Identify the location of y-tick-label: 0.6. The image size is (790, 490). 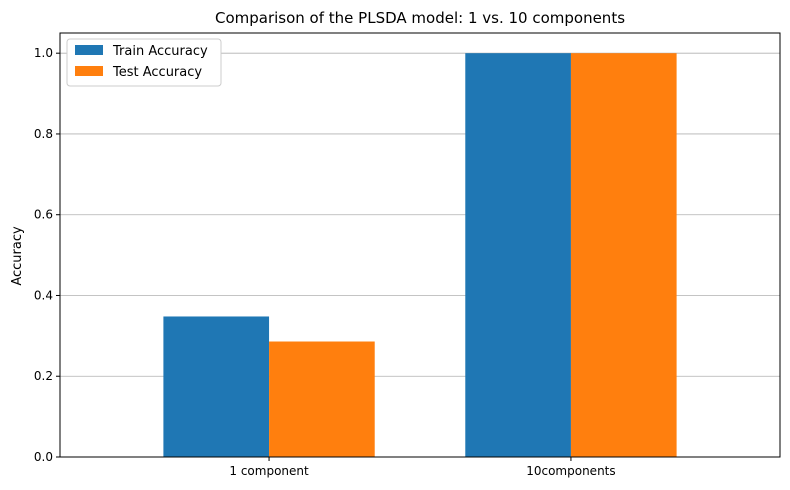
(43, 215).